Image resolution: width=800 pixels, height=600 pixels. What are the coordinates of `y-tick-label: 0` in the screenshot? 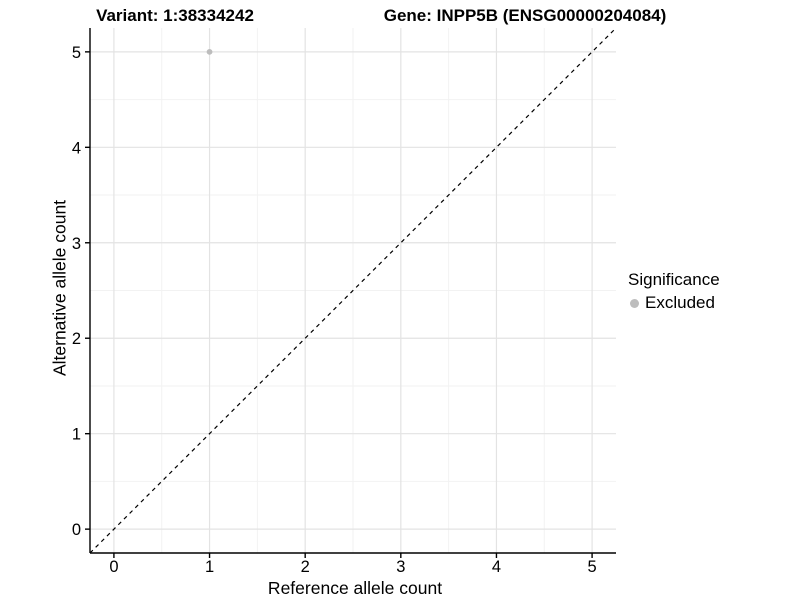 It's located at (76, 530).